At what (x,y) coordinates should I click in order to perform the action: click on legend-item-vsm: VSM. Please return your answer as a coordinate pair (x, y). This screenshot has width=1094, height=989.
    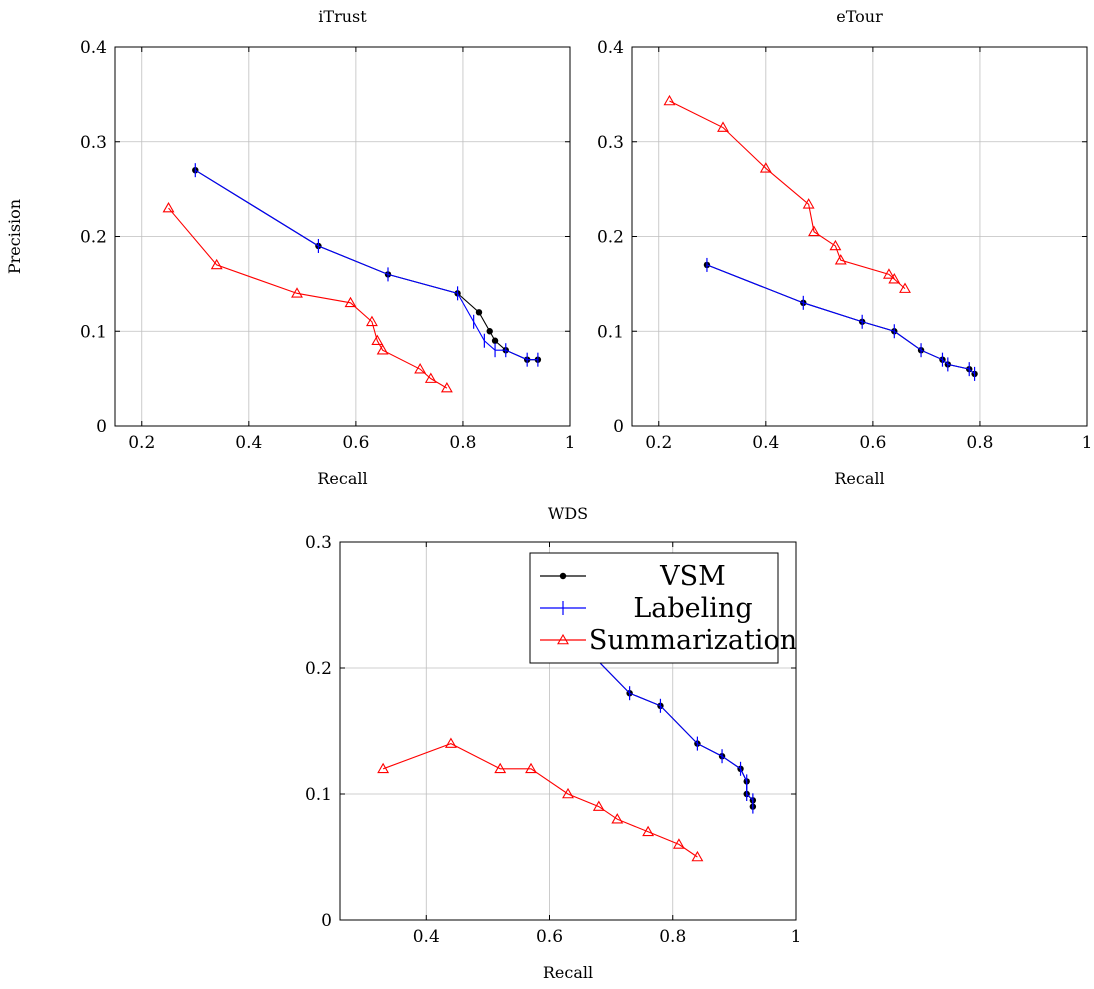
    Looking at the image, I should click on (633, 576).